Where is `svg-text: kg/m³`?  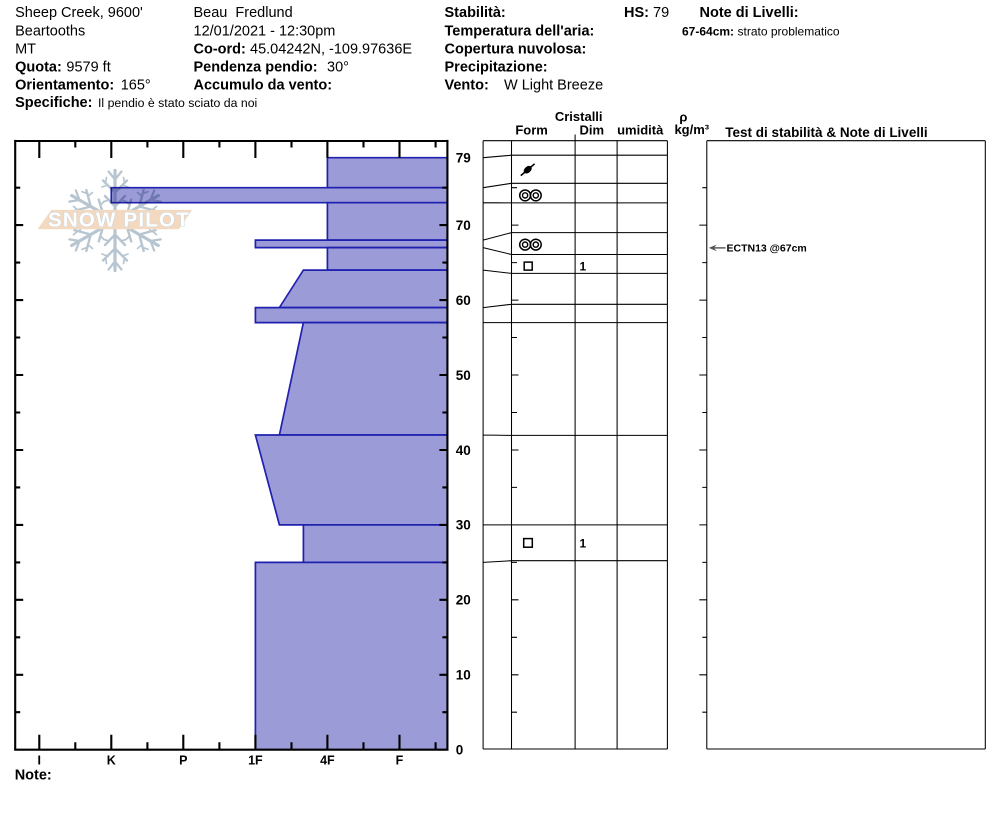
svg-text: kg/m³ is located at coordinates (691, 129).